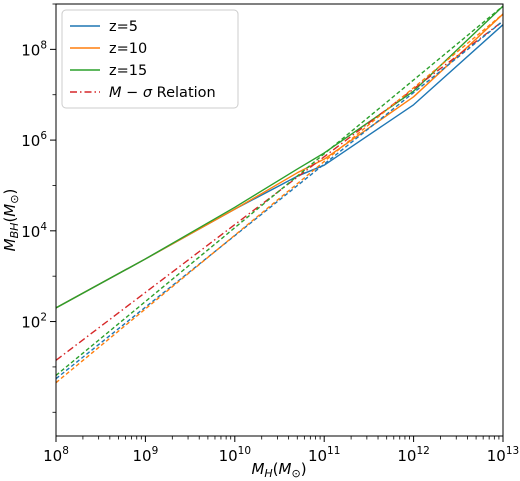 The height and width of the screenshot is (481, 520). Describe the element at coordinates (235, 455) in the screenshot. I see `x-tick-label-2: 10¹⁰` at that location.